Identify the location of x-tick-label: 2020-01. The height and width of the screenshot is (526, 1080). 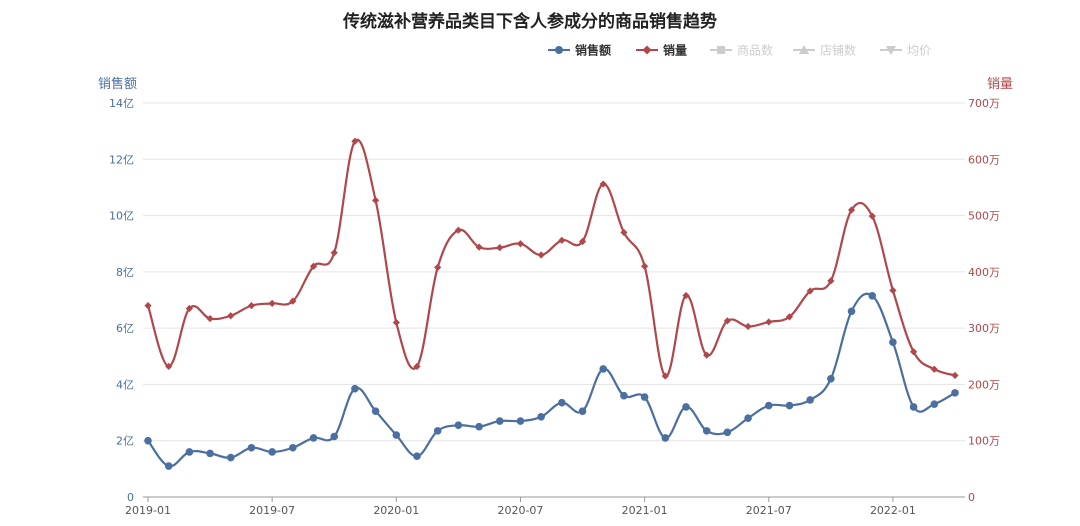
(396, 510).